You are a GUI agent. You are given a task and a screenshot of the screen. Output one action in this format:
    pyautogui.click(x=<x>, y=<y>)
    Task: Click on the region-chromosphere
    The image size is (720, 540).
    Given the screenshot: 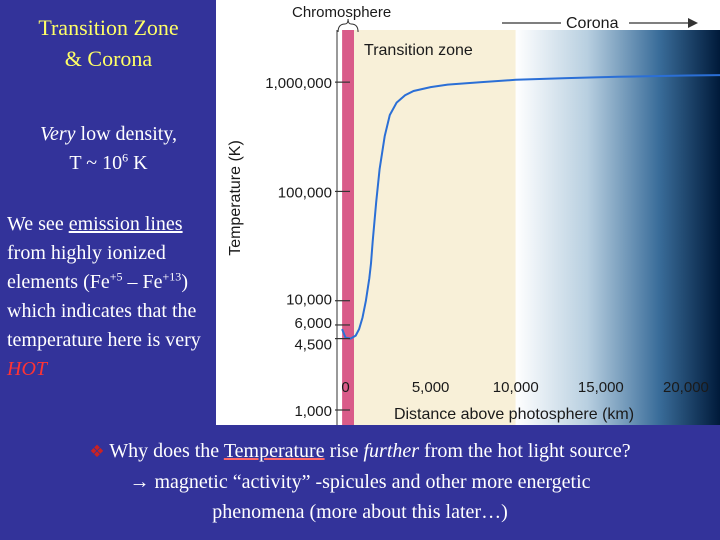 What is the action you would take?
    pyautogui.click(x=348, y=227)
    